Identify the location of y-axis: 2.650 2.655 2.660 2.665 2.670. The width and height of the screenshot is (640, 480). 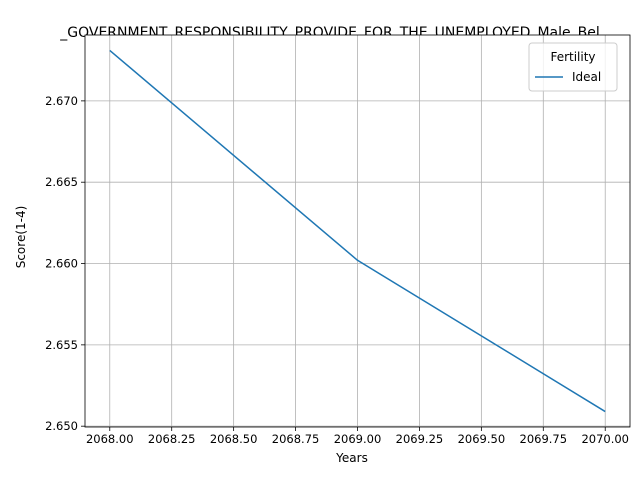
(65, 263).